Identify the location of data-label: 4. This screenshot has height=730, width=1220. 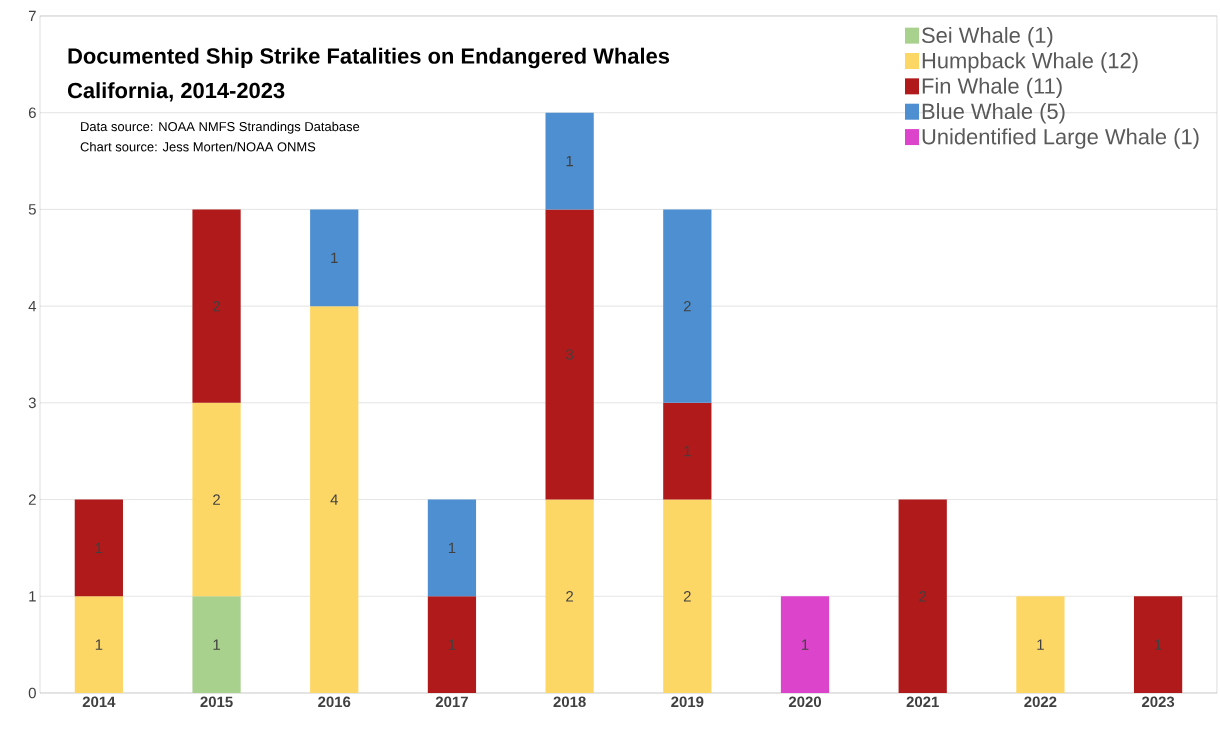
(334, 499).